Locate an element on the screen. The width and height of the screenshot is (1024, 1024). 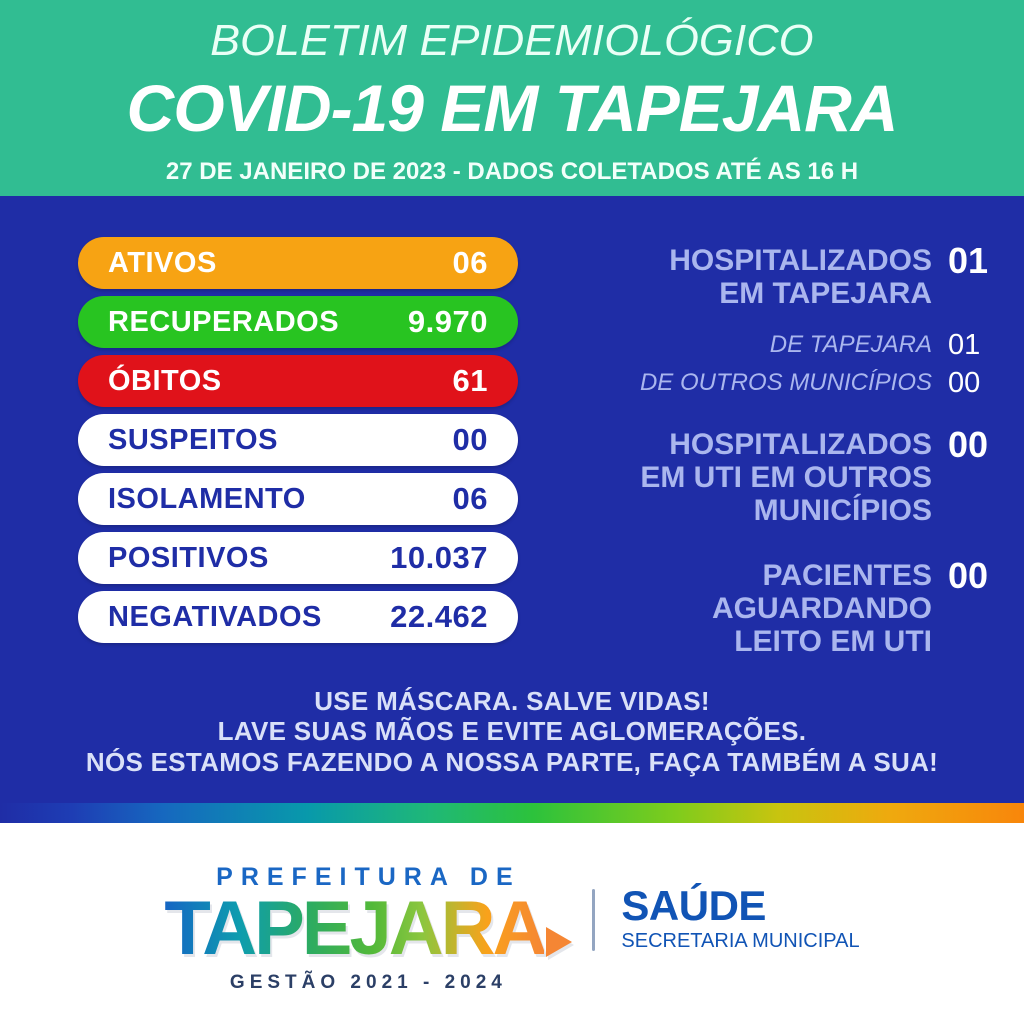
stat-value: 61 is located at coordinates (470, 380).